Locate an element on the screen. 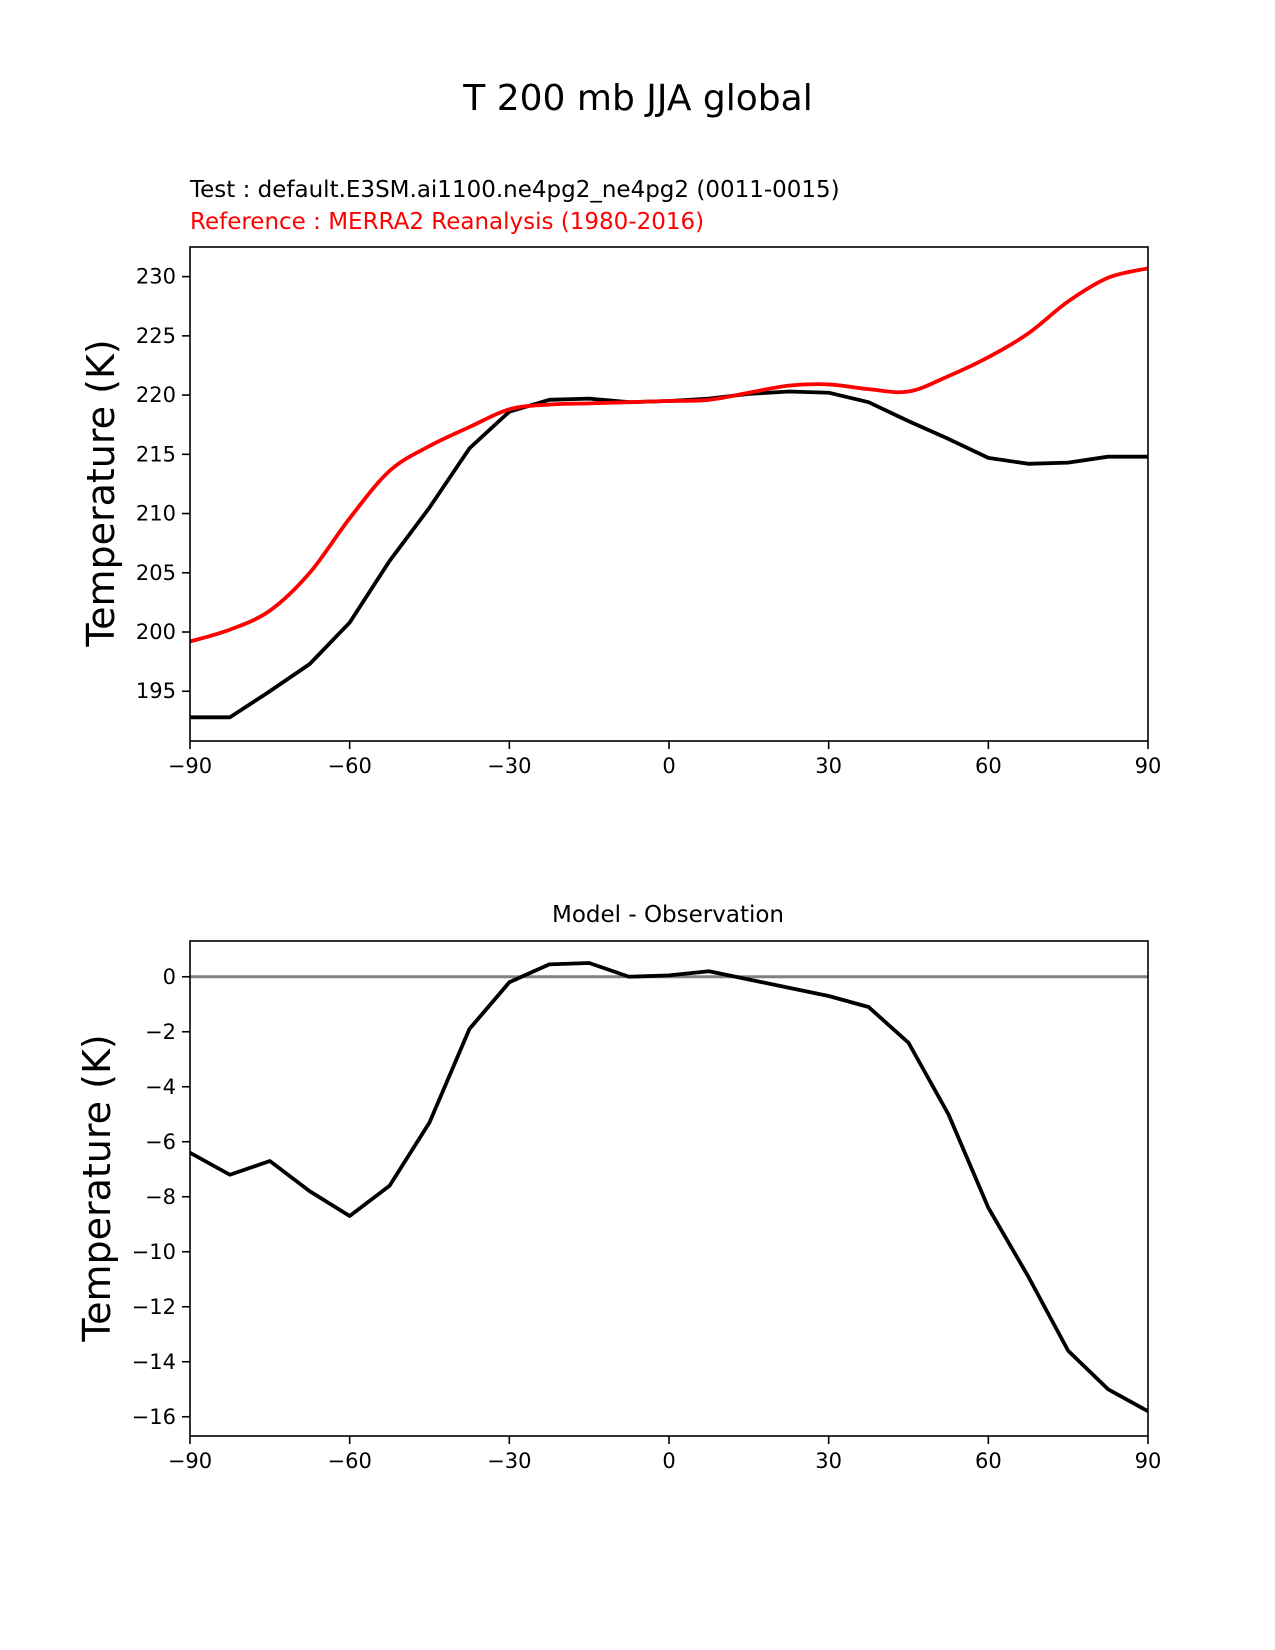  top-ytick-label: 195 is located at coordinates (156, 691).